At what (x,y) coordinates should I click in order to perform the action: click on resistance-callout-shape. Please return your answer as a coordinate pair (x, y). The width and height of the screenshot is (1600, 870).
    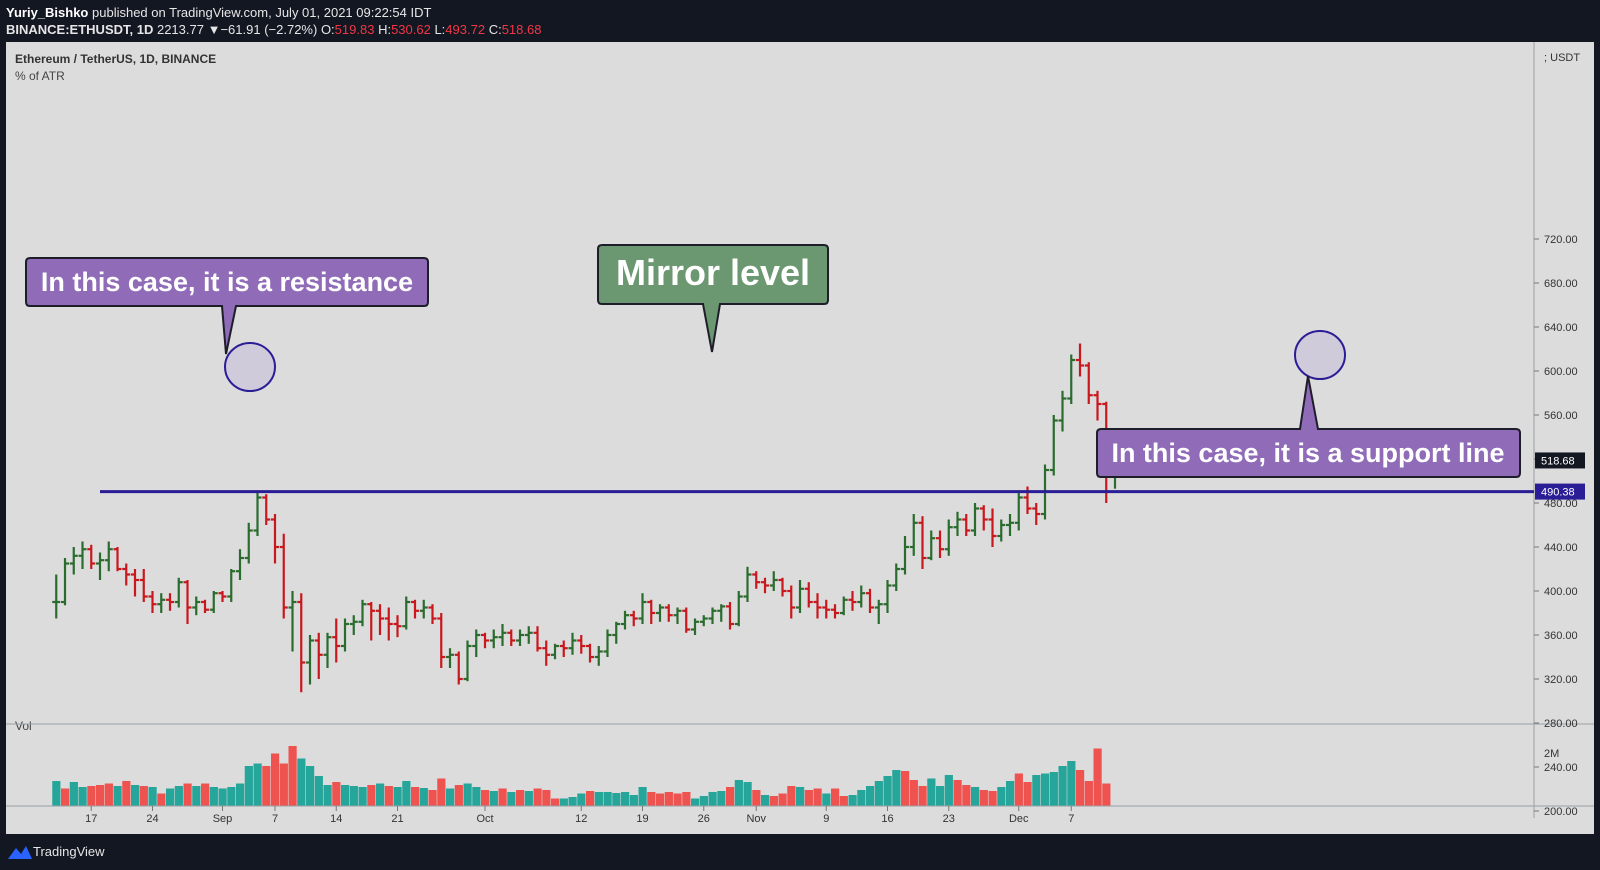
    Looking at the image, I should click on (227, 306).